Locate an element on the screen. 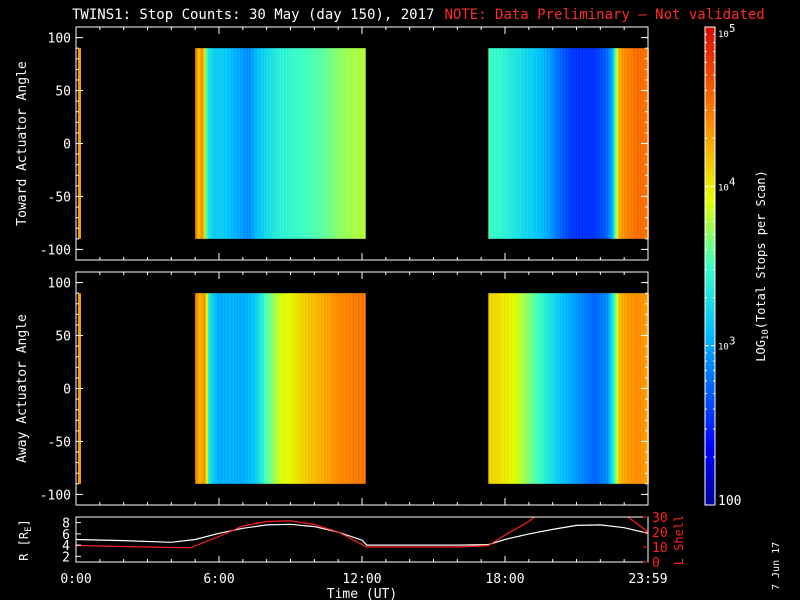  colorbar-label-end: (Total Stops per Scan) is located at coordinates (761, 249).